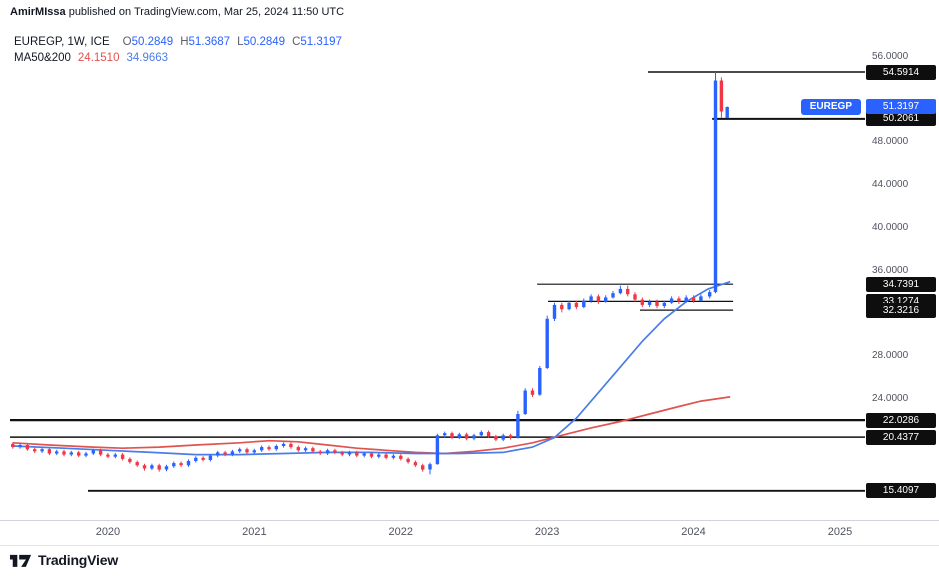 This screenshot has height=579, width=939. I want to click on price-tick-label: 56.0000, so click(890, 56).